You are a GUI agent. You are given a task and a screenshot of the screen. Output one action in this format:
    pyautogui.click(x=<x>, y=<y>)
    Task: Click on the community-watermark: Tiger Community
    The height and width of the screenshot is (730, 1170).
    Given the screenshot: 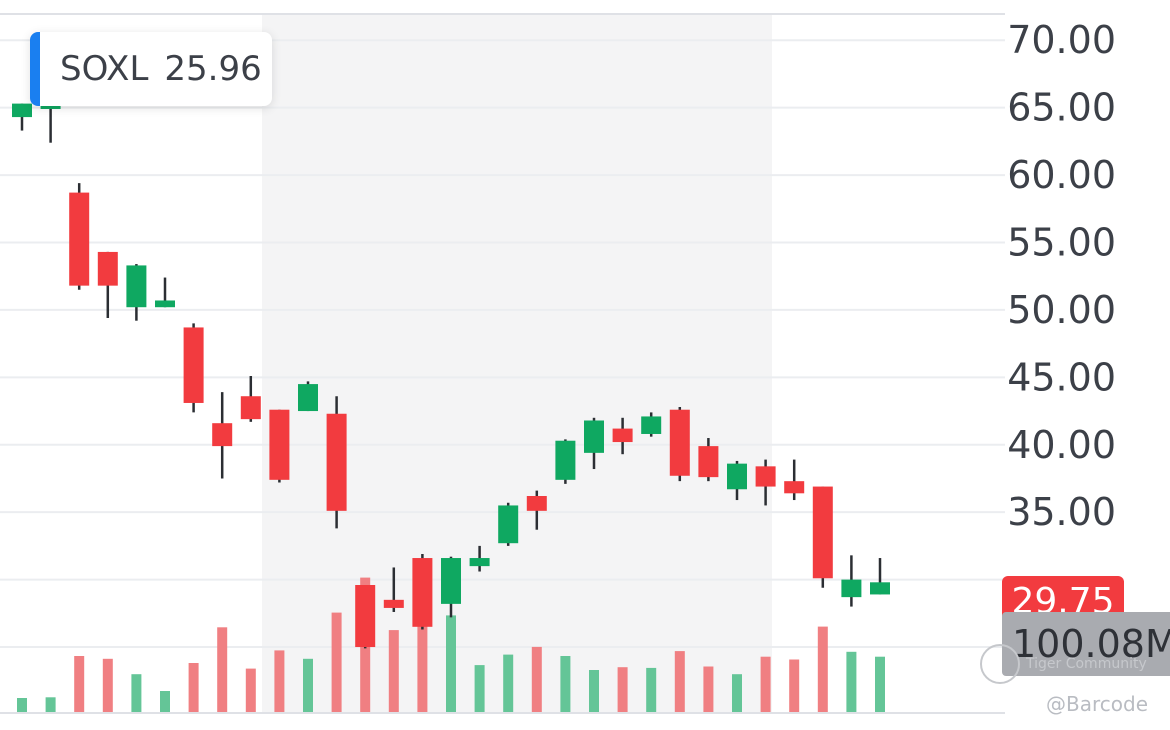 What is the action you would take?
    pyautogui.click(x=1063, y=664)
    